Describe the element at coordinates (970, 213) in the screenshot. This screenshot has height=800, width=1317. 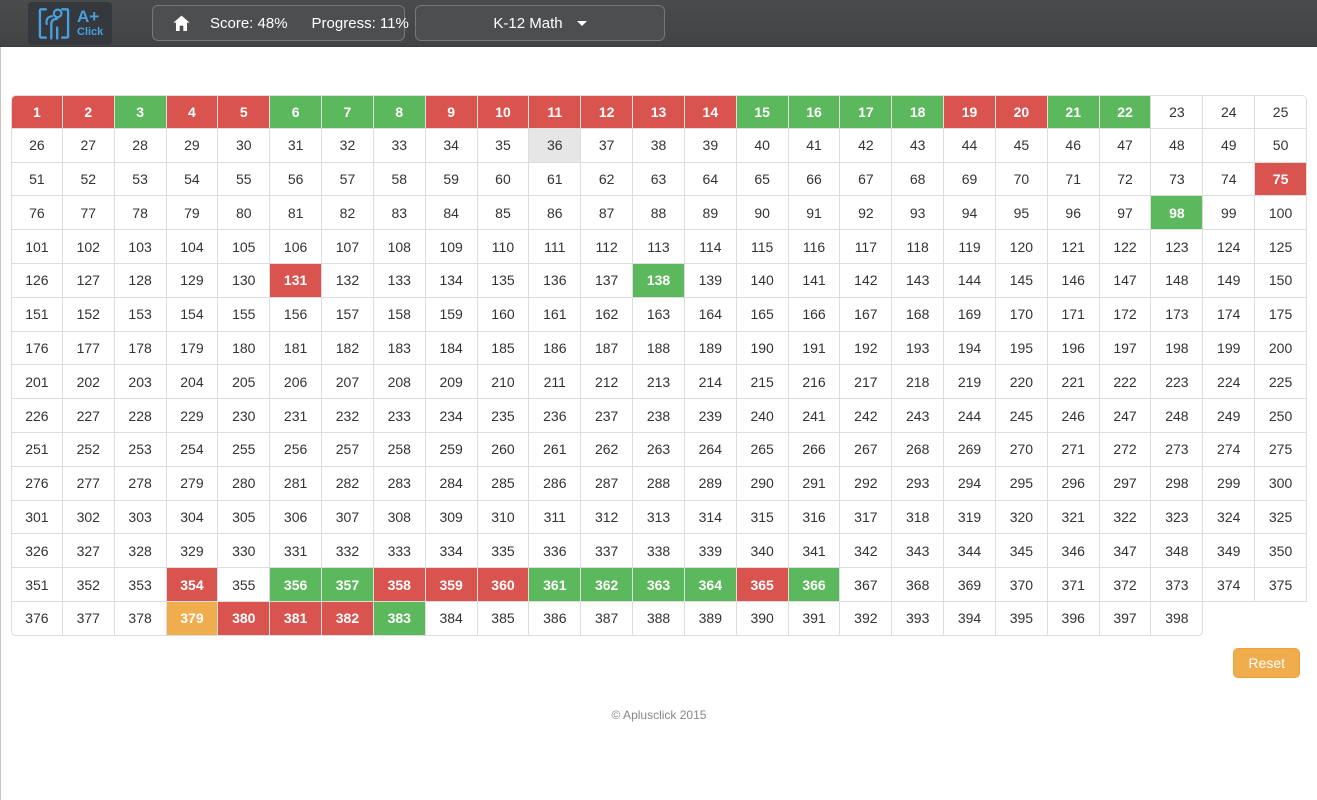
I see `grid-cell-94: 94` at that location.